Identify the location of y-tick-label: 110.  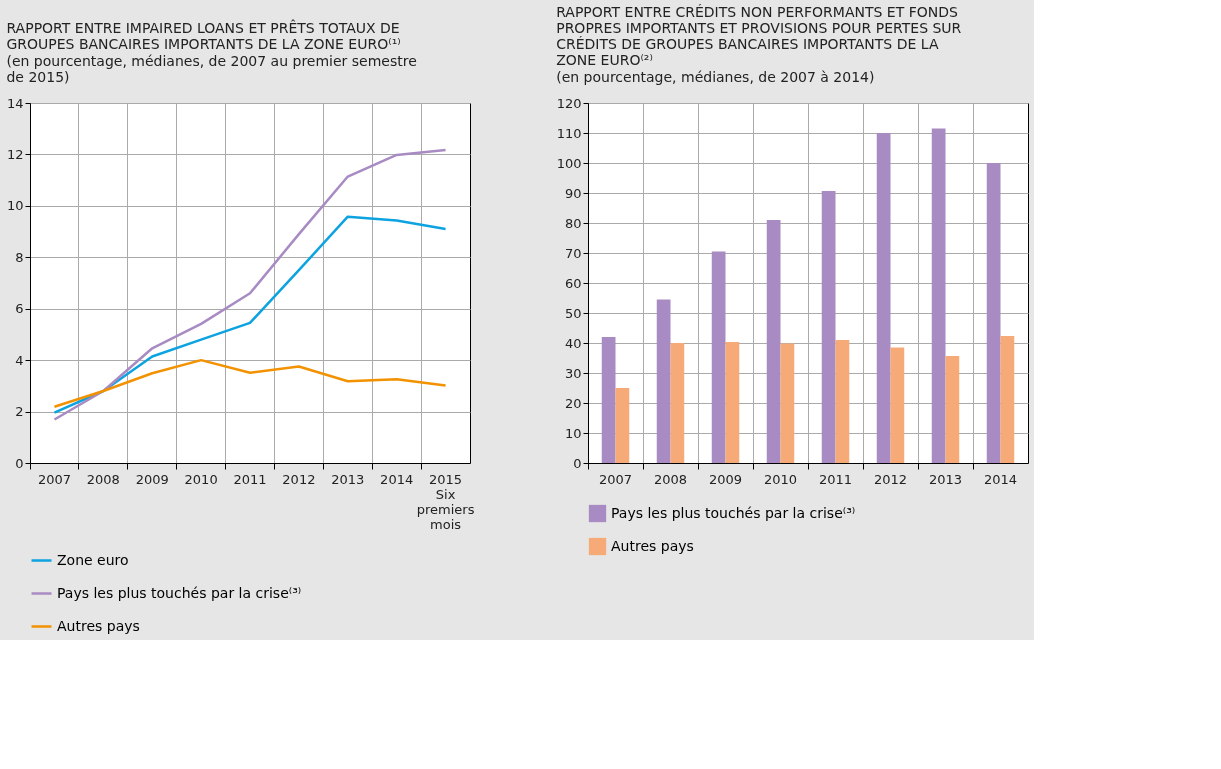
(569, 133).